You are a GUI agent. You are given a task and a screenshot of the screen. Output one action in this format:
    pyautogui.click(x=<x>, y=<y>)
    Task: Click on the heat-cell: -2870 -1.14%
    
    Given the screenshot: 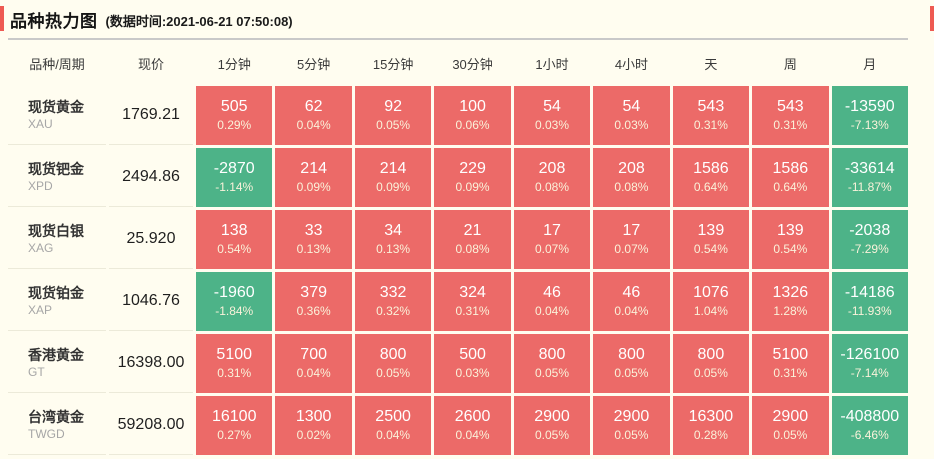 What is the action you would take?
    pyautogui.click(x=234, y=177)
    